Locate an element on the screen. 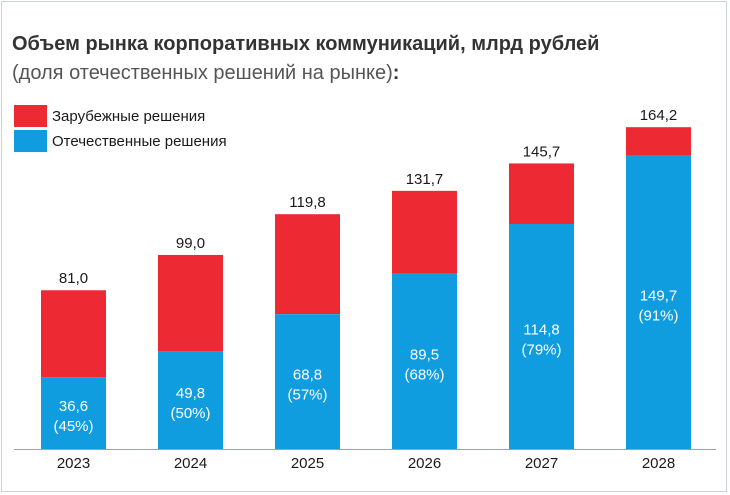 This screenshot has width=730, height=495. bar-domestic-2027 is located at coordinates (541, 336).